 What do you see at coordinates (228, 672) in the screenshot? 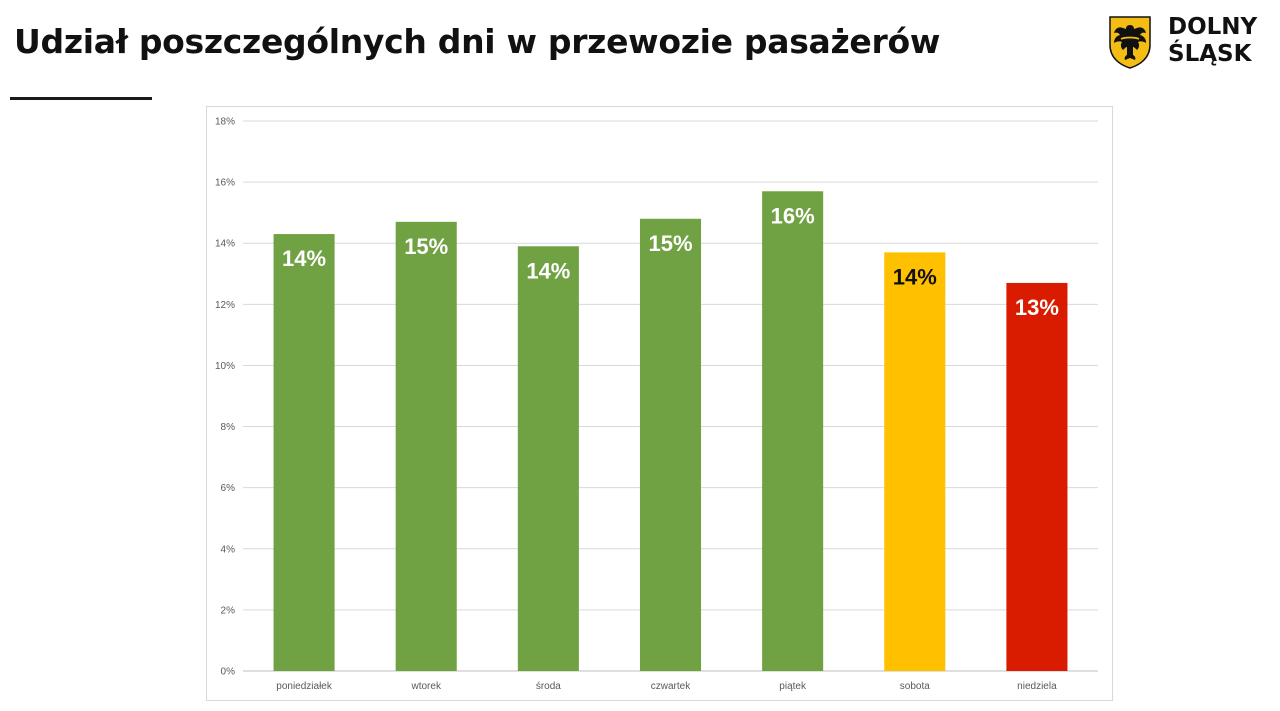
I see `y-tick-label: 0%` at bounding box center [228, 672].